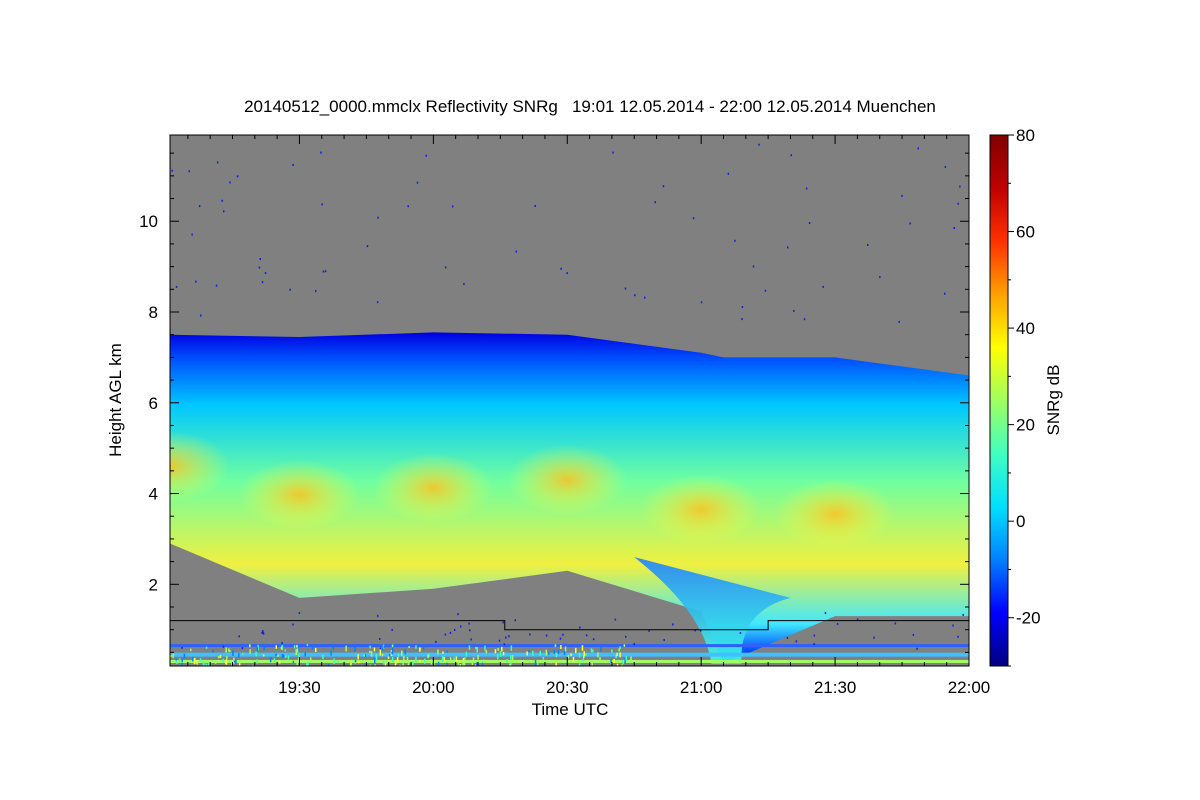  What do you see at coordinates (999, 400) in the screenshot?
I see `colorbar` at bounding box center [999, 400].